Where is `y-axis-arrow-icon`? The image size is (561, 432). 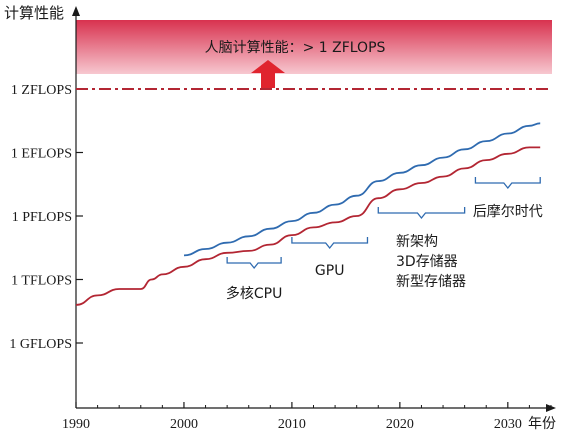 y-axis-arrow-icon is located at coordinates (76, 11).